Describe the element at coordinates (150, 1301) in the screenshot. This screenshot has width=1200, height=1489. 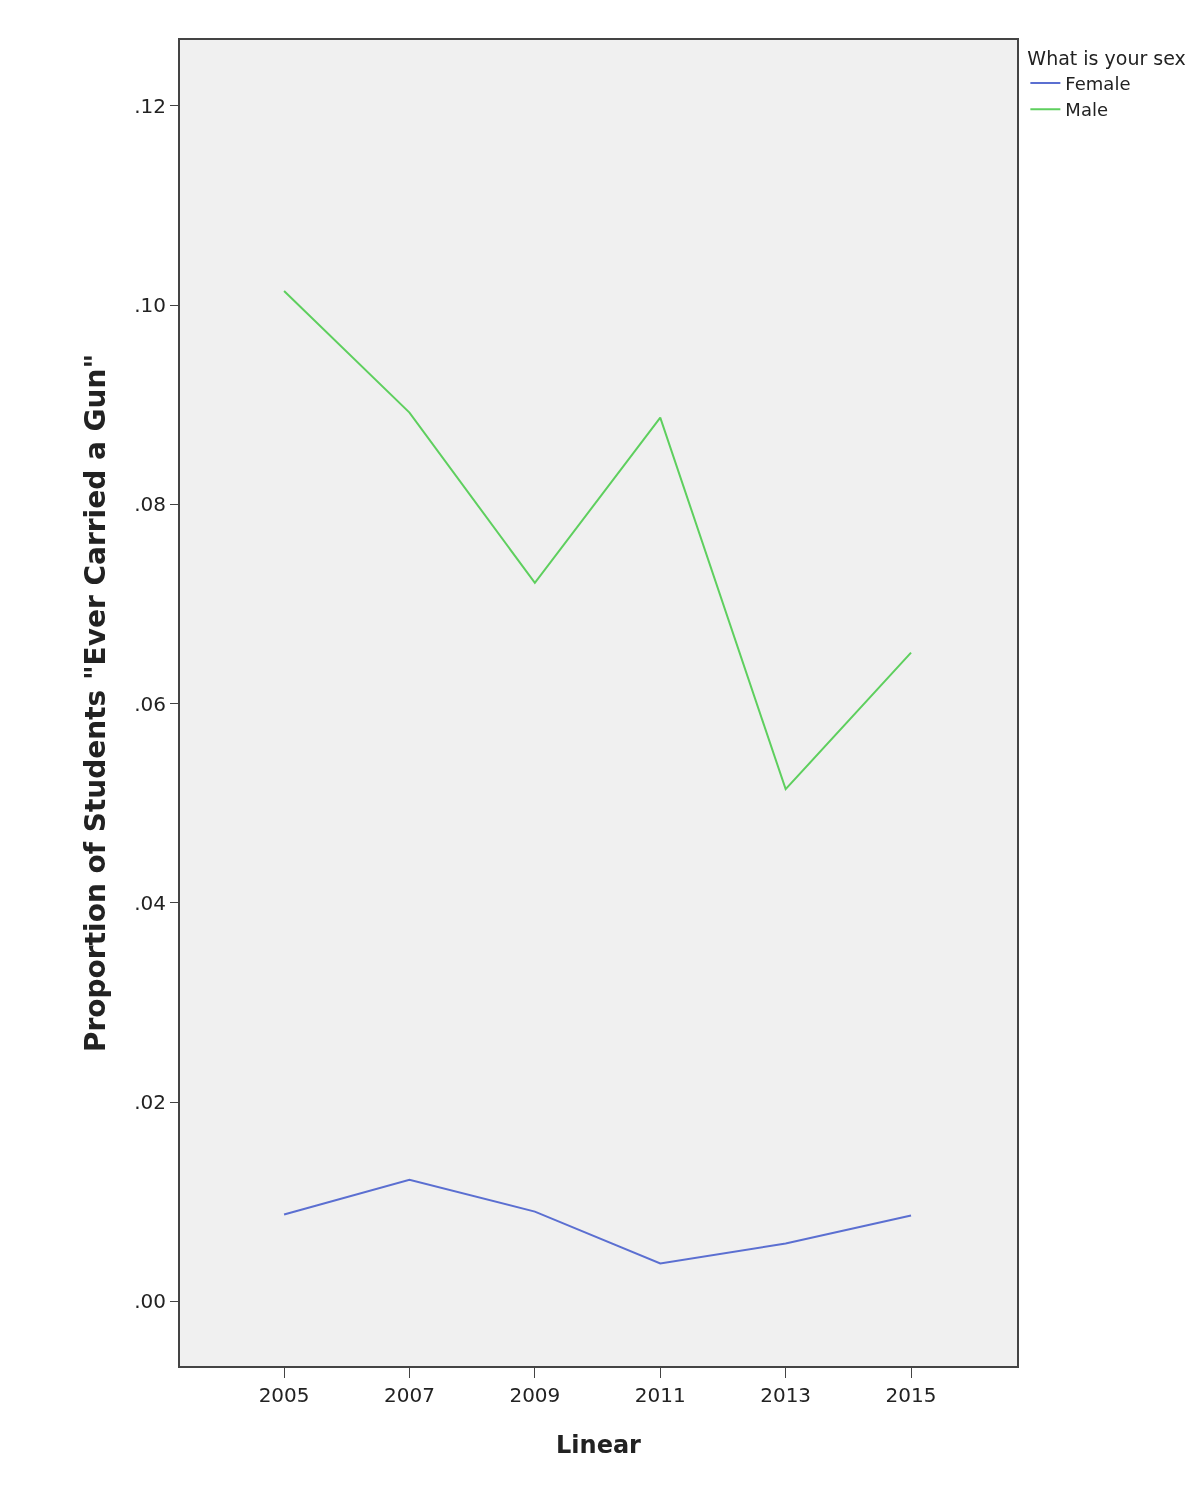
I see `y-tick-label: .00` at that location.